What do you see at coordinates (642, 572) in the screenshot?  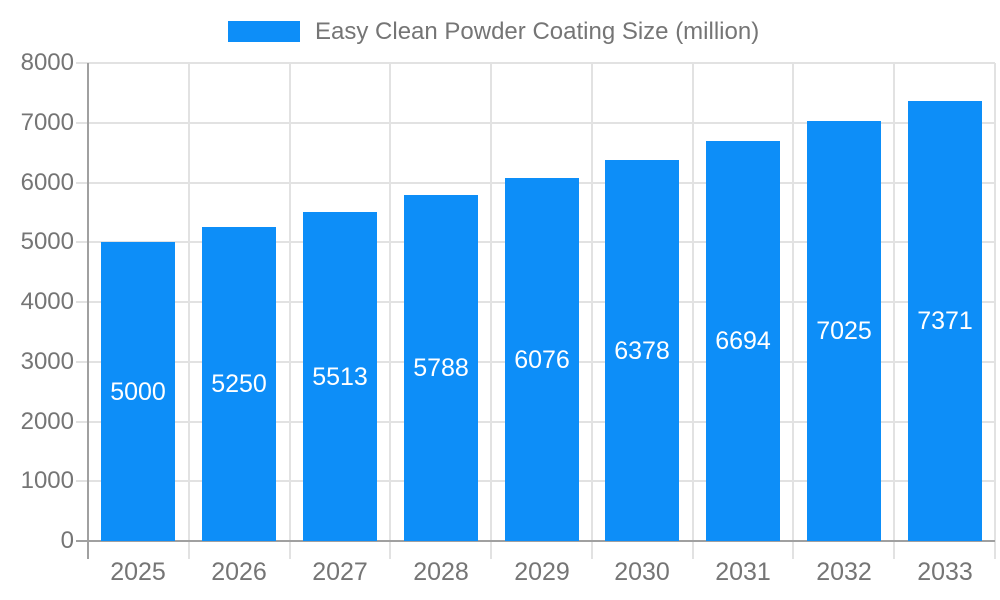 I see `x-axis-label: 2030` at bounding box center [642, 572].